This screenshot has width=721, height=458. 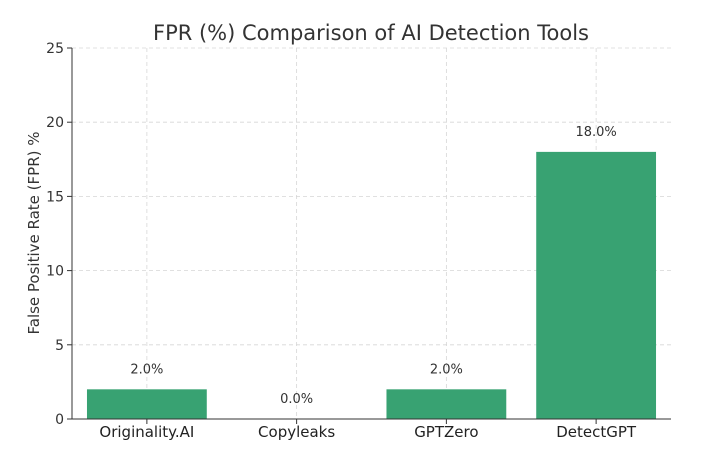 What do you see at coordinates (55, 123) in the screenshot?
I see `y-tick-label: 20` at bounding box center [55, 123].